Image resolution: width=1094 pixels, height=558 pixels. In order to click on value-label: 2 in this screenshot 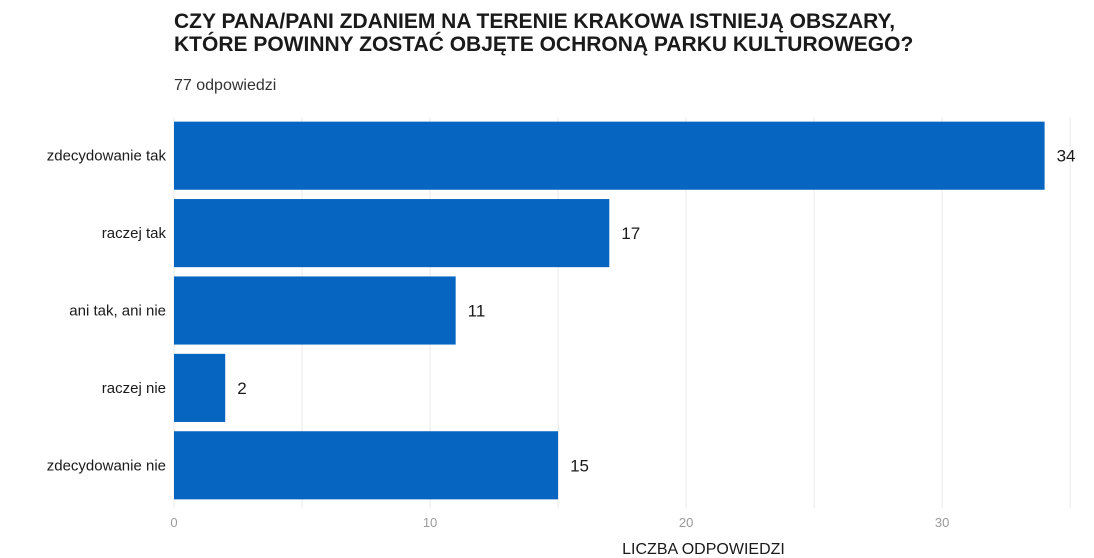, I will do `click(241, 388)`.